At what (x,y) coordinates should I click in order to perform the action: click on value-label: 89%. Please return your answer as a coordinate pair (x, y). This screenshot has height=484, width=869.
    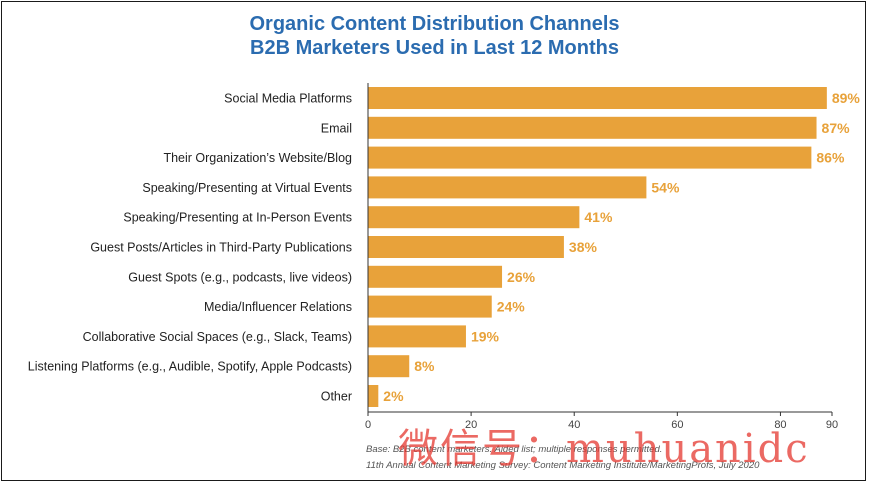
    Looking at the image, I should click on (846, 98).